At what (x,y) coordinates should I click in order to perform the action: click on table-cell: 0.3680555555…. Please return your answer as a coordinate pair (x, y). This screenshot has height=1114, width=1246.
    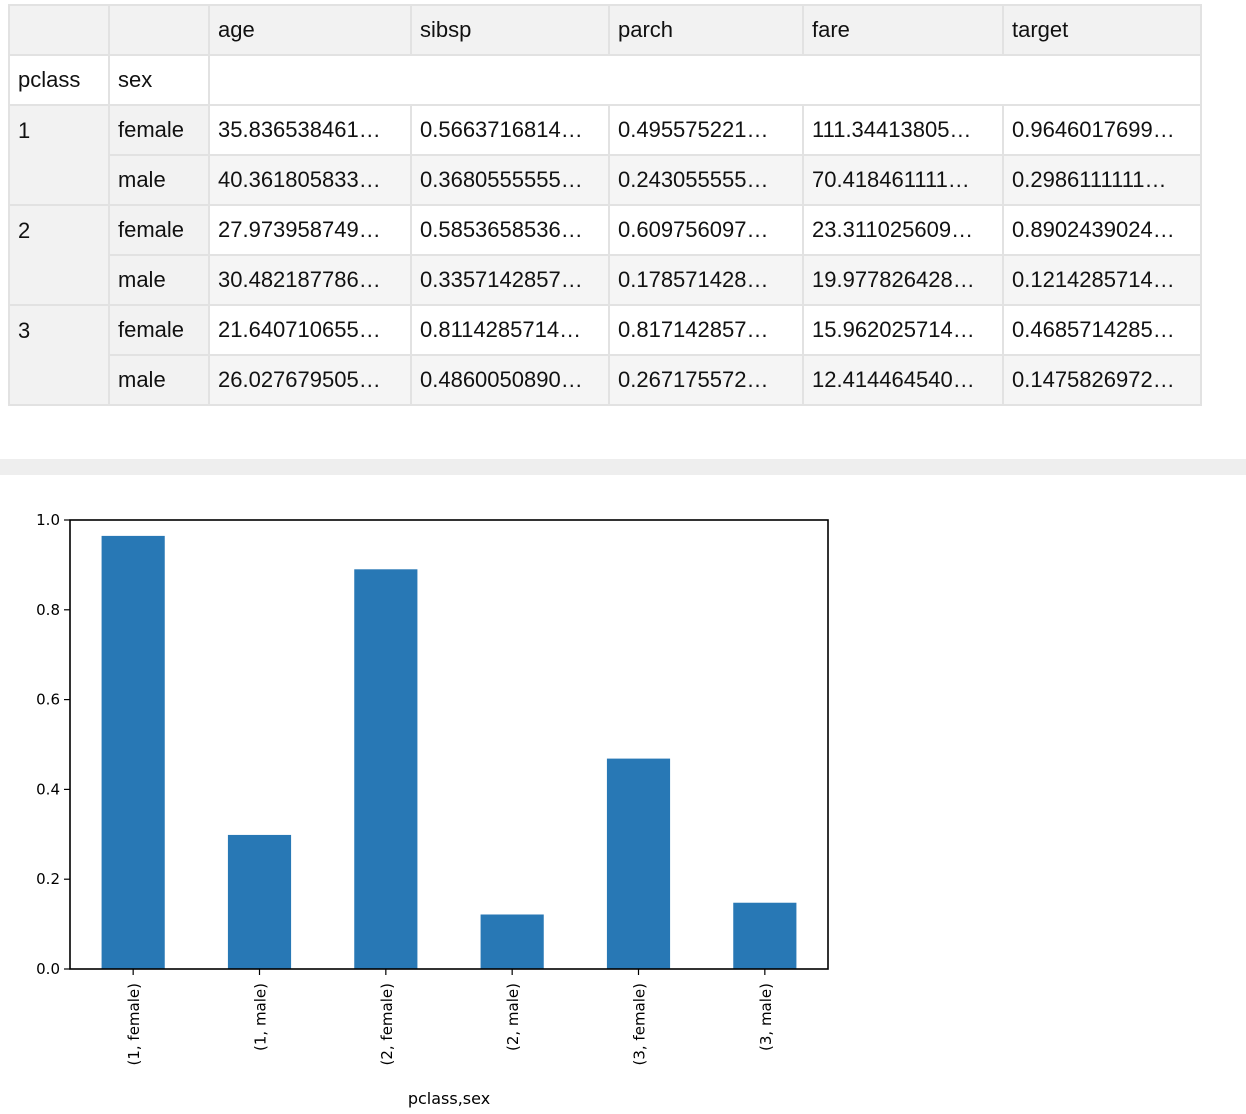
    Looking at the image, I should click on (510, 180).